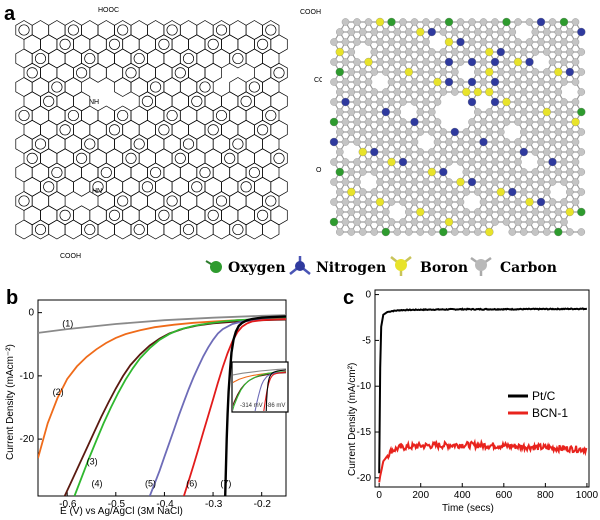 The image size is (600, 520). I want to click on atom-legend-label-boron: Boron, so click(444, 268).